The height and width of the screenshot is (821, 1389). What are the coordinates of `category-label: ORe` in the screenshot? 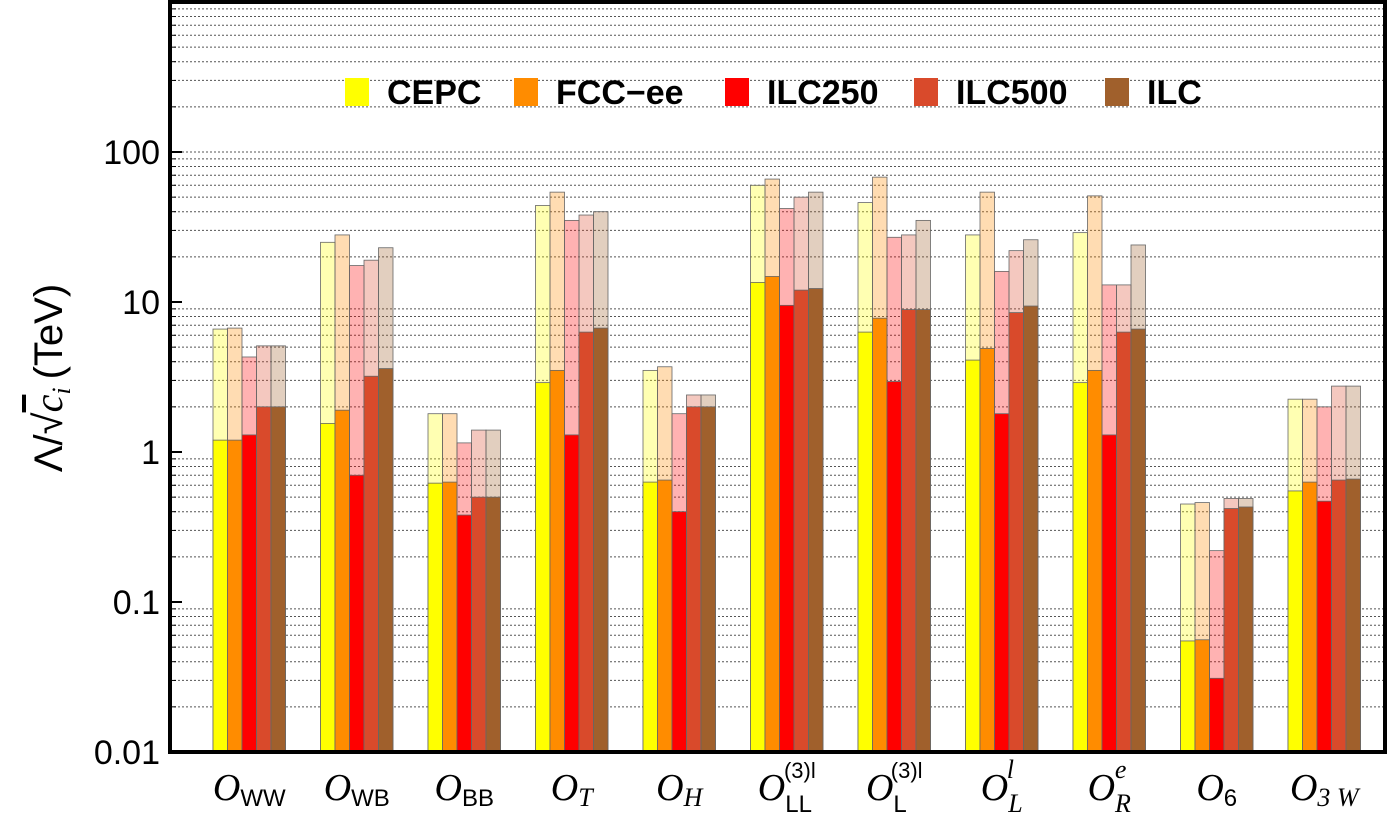 It's located at (1109, 786).